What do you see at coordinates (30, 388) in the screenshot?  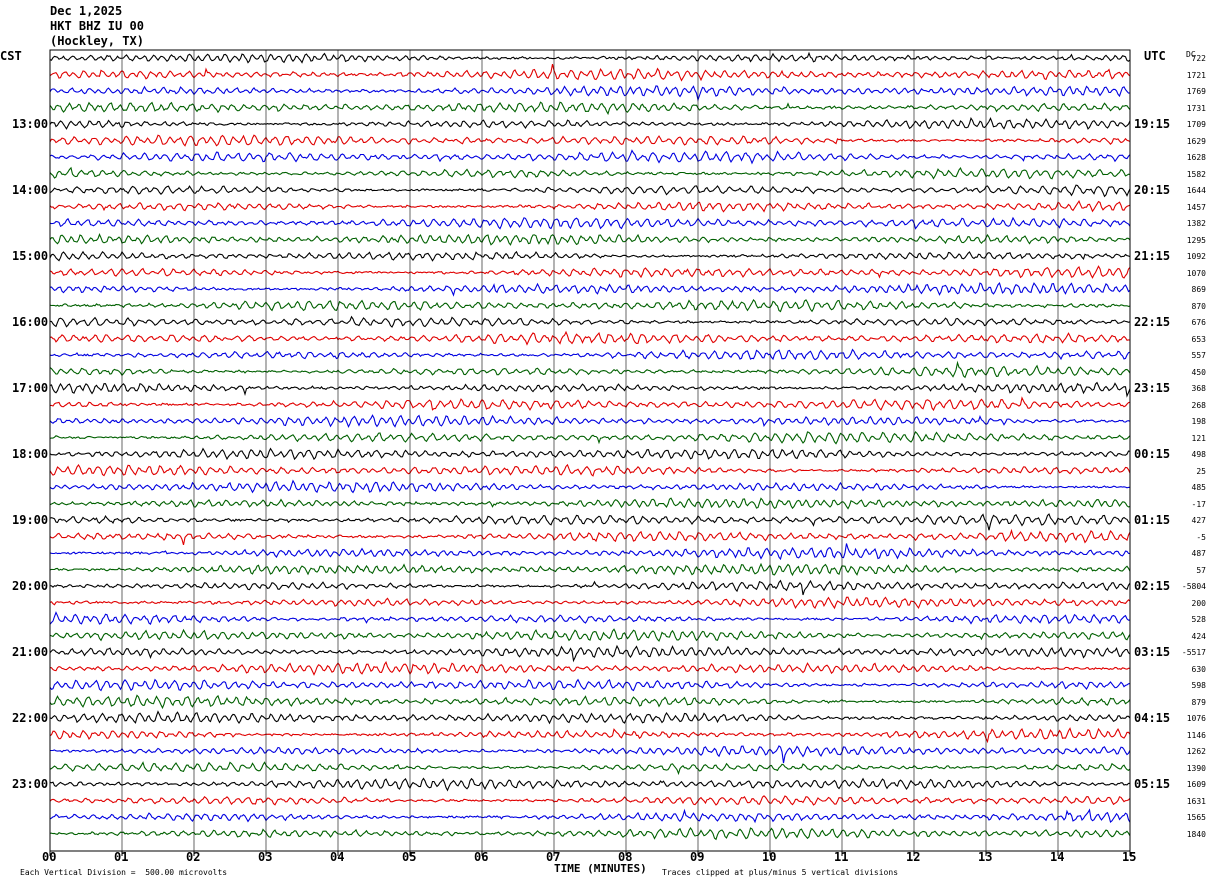 I see `left-hour-label: 17:00` at bounding box center [30, 388].